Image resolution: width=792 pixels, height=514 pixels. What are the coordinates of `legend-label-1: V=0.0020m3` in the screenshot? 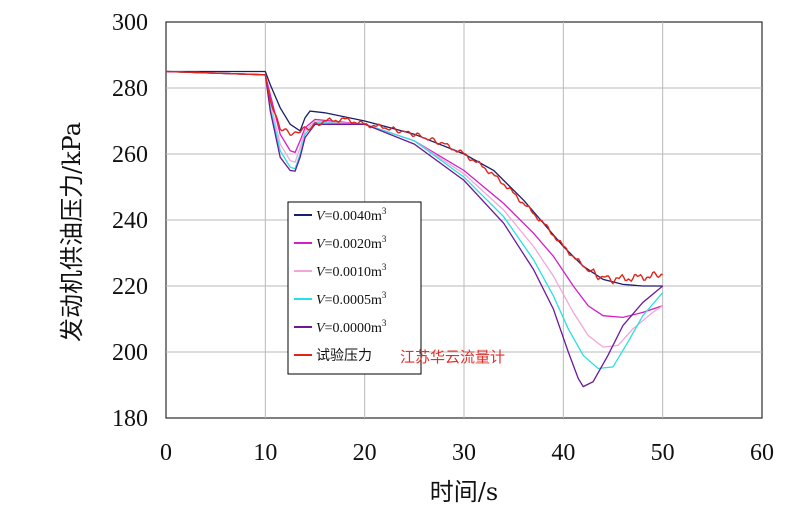 It's located at (351, 243).